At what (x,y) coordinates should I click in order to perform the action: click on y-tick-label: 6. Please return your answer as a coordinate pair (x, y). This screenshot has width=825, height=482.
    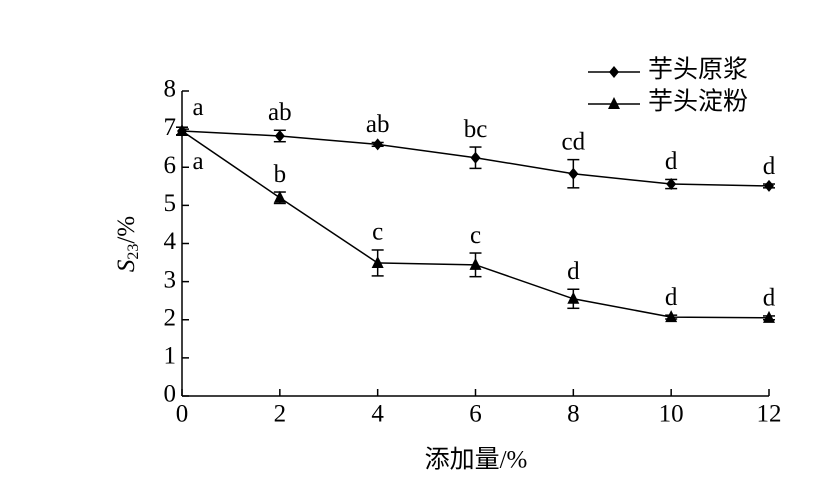
    Looking at the image, I should click on (170, 165).